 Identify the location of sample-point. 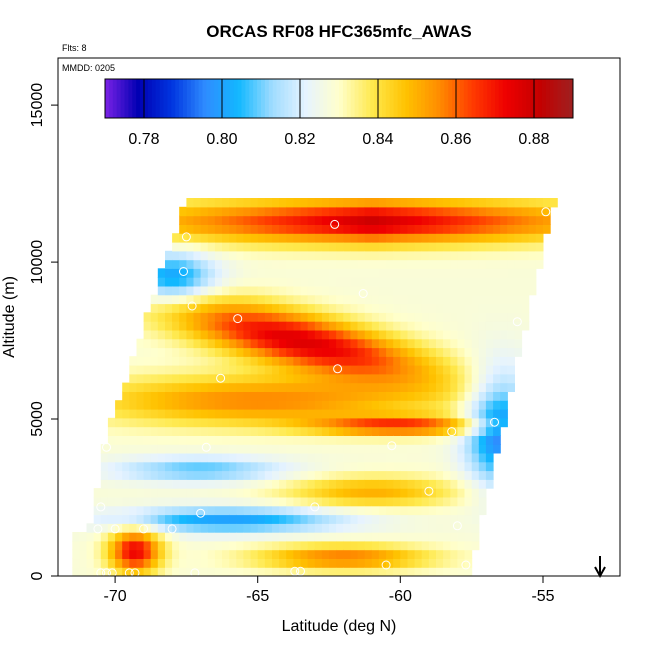
(172, 529).